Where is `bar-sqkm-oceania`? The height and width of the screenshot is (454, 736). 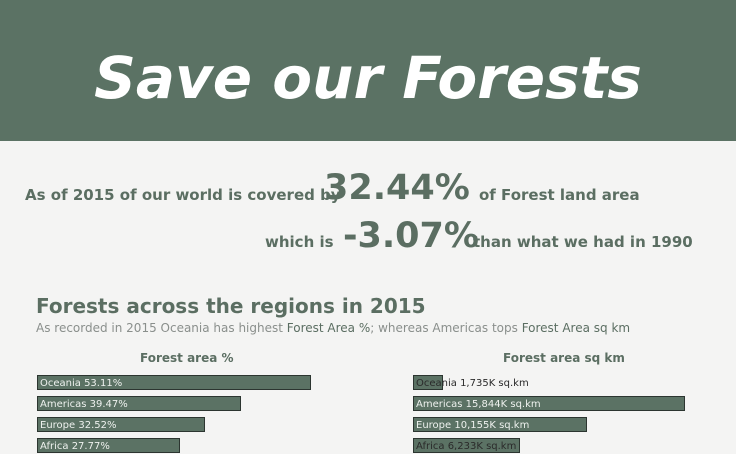
bar-sqkm-oceania is located at coordinates (428, 382).